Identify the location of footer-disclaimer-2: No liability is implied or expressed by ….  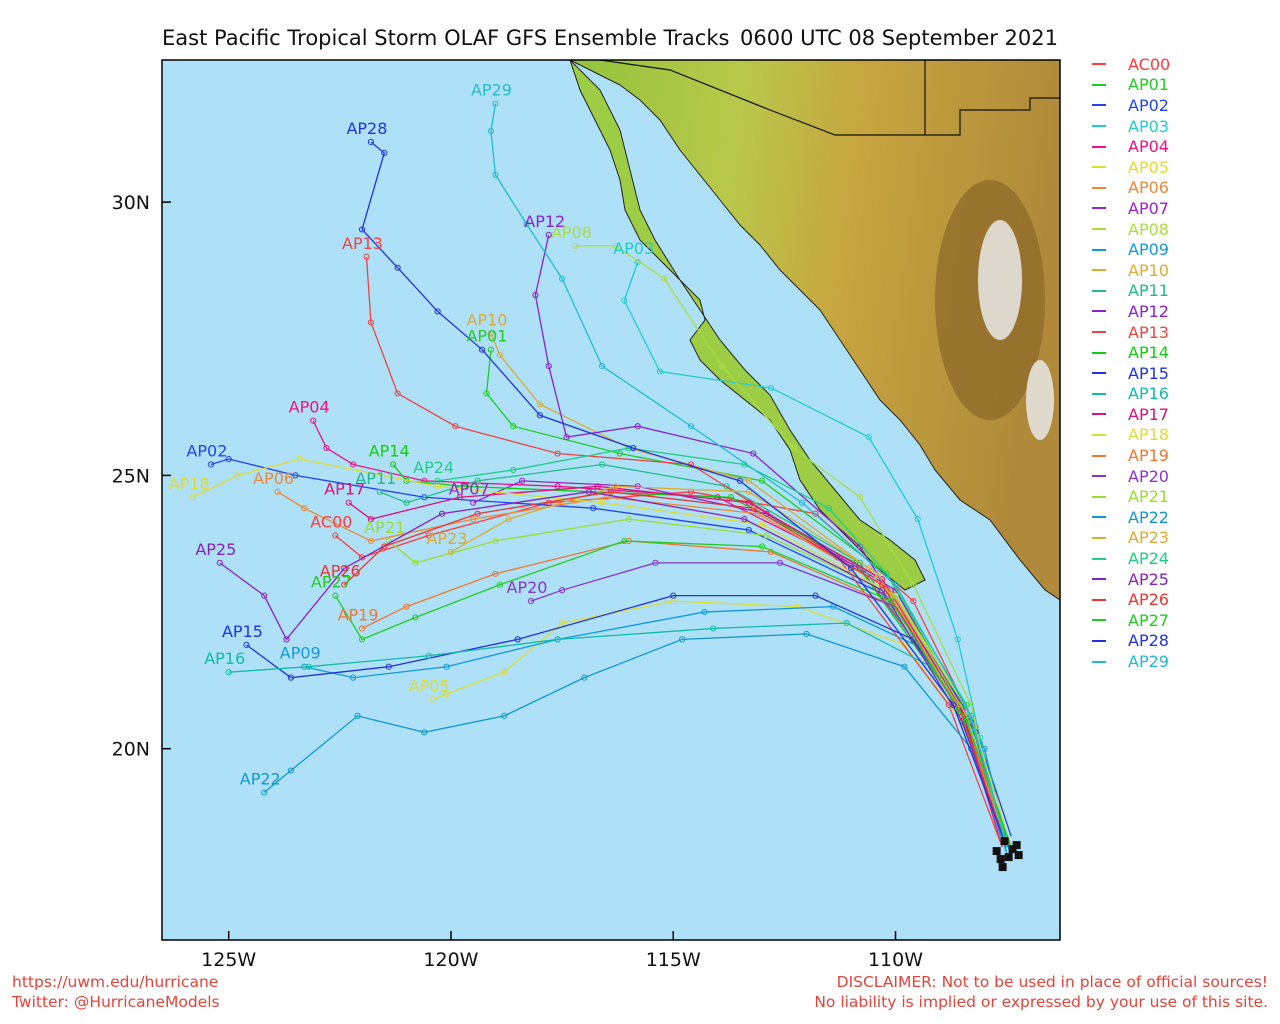
(1041, 1002).